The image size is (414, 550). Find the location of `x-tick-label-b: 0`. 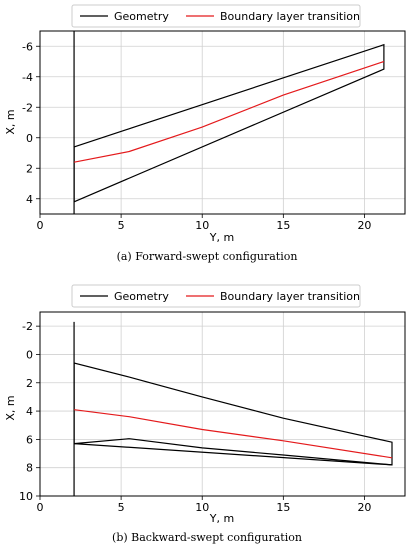

x-tick-label-b: 0 is located at coordinates (40, 507).